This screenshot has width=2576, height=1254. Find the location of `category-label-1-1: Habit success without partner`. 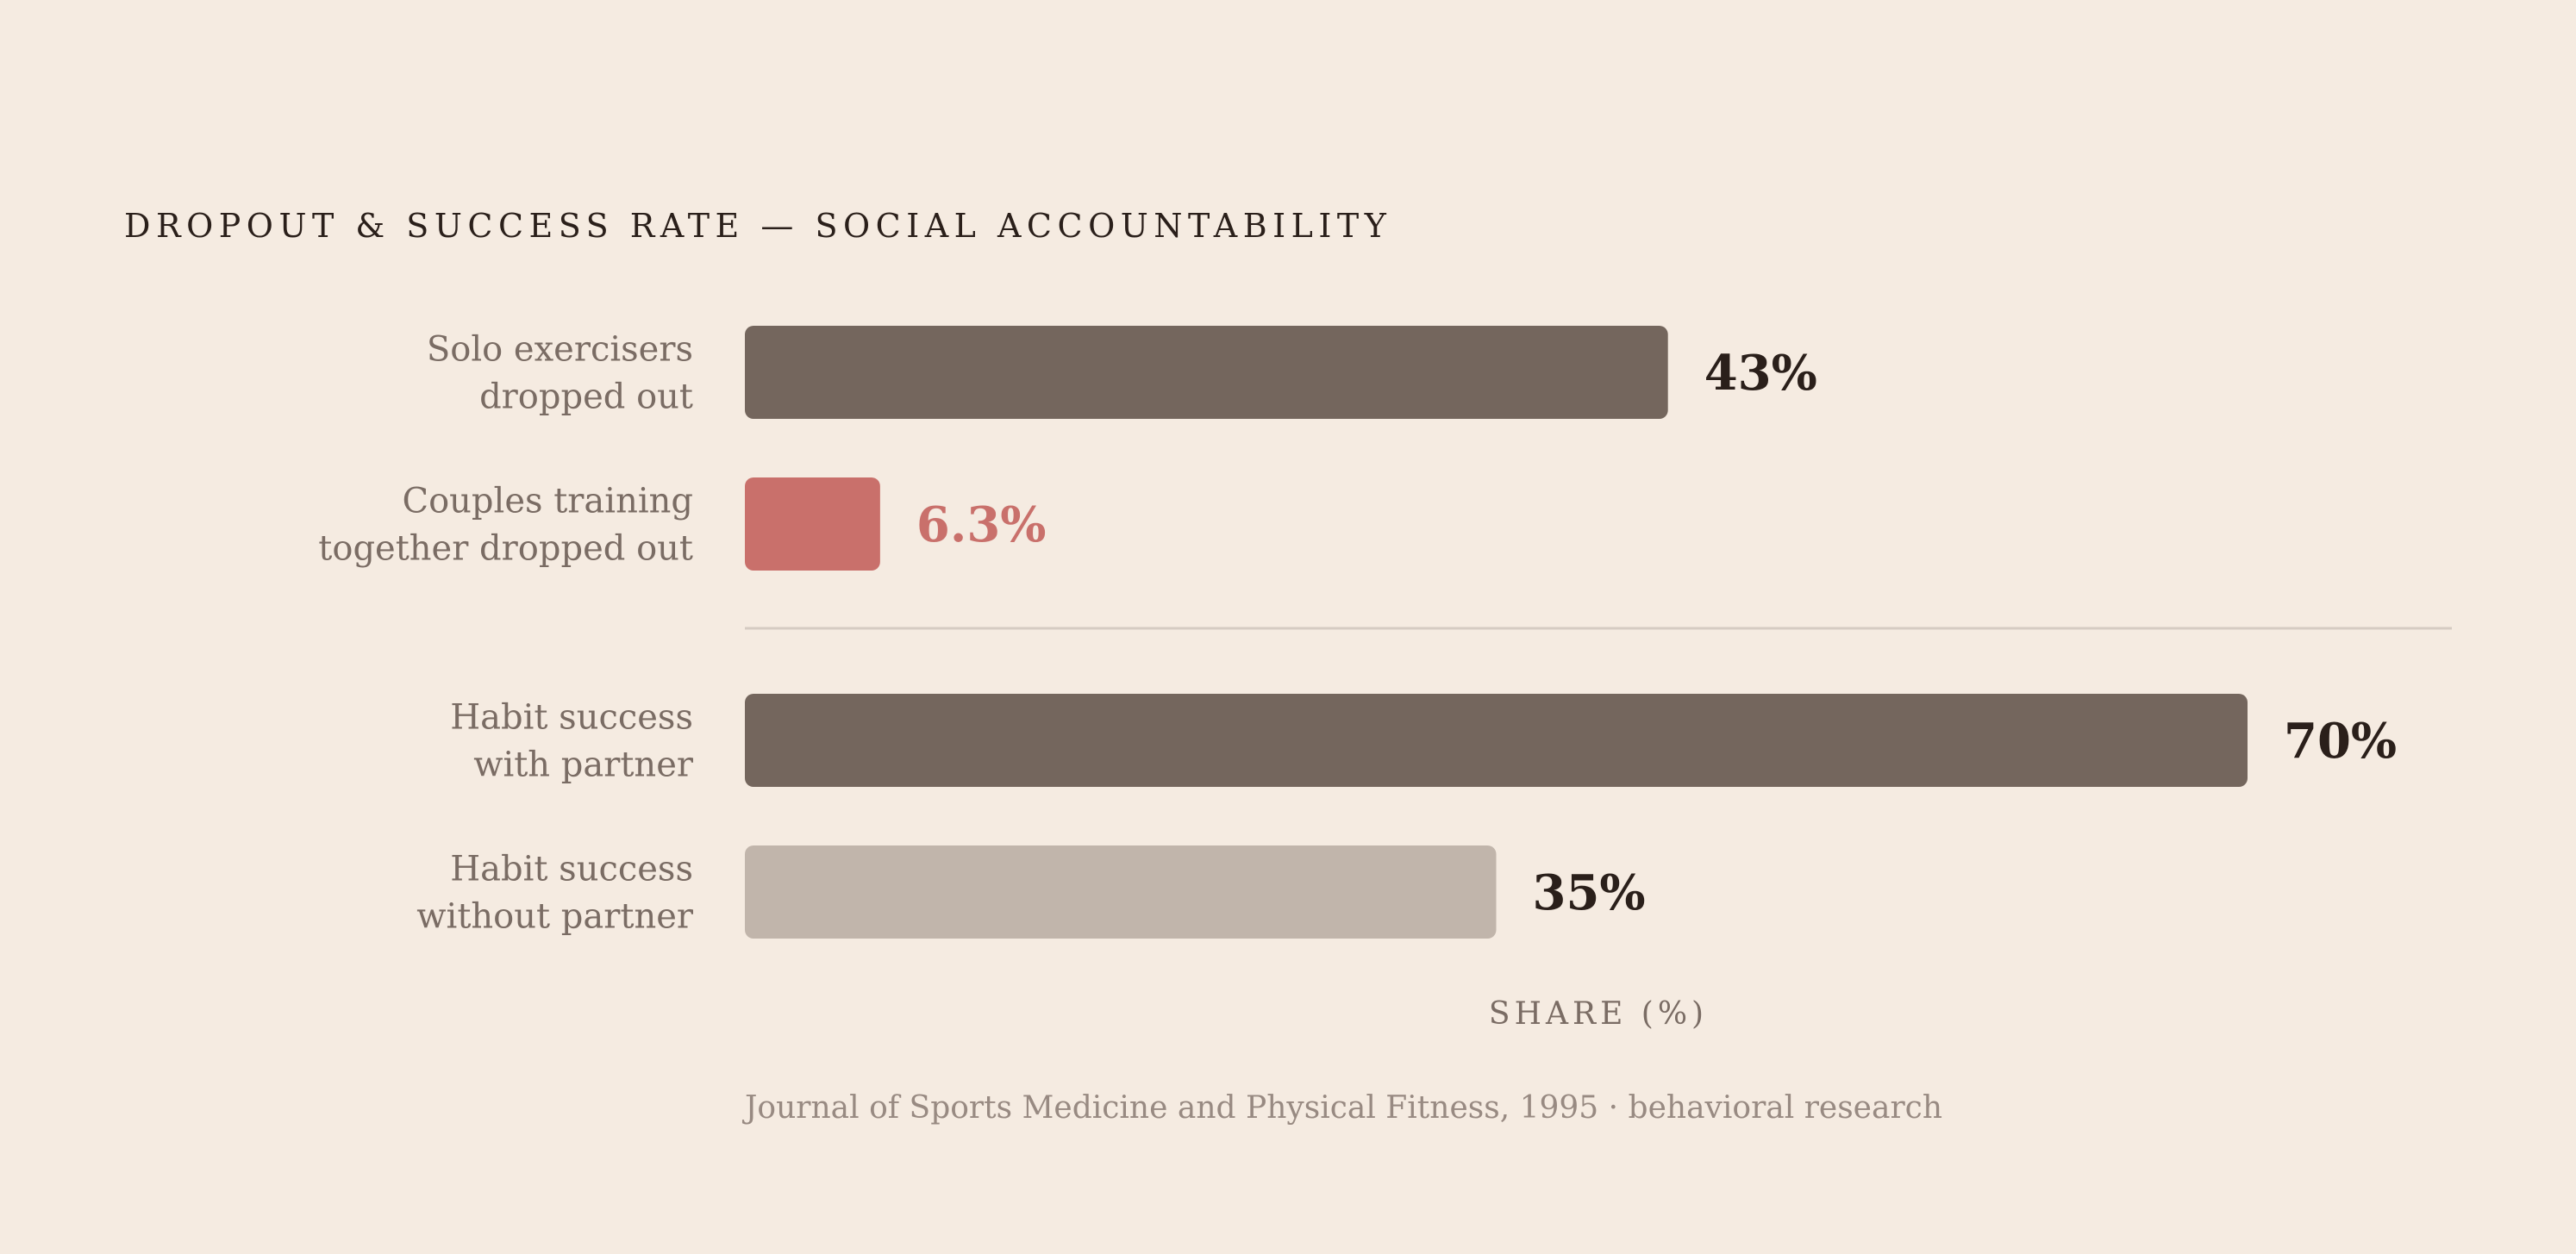

category-label-1-1: Habit success without partner is located at coordinates (555, 893).